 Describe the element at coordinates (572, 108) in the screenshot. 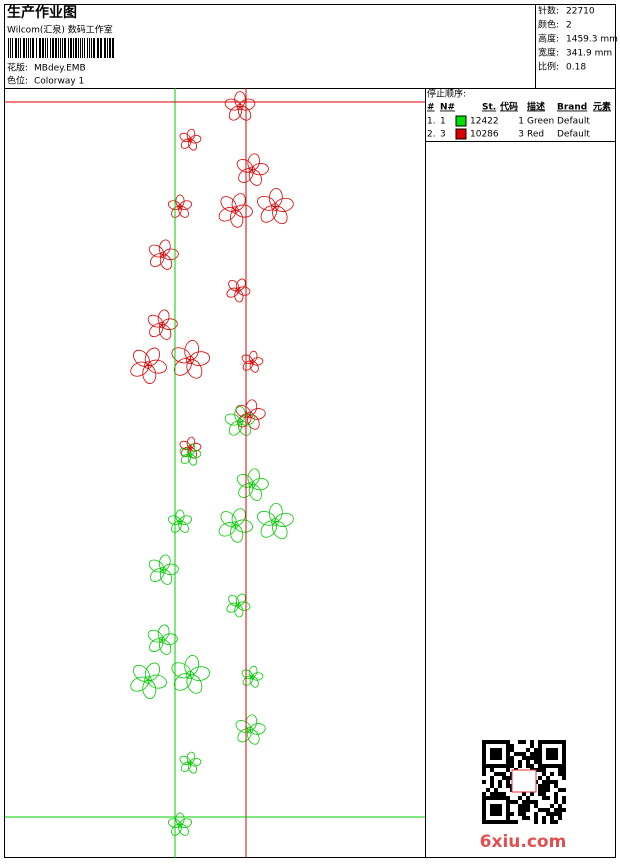

I see `column-header: Brand` at that location.